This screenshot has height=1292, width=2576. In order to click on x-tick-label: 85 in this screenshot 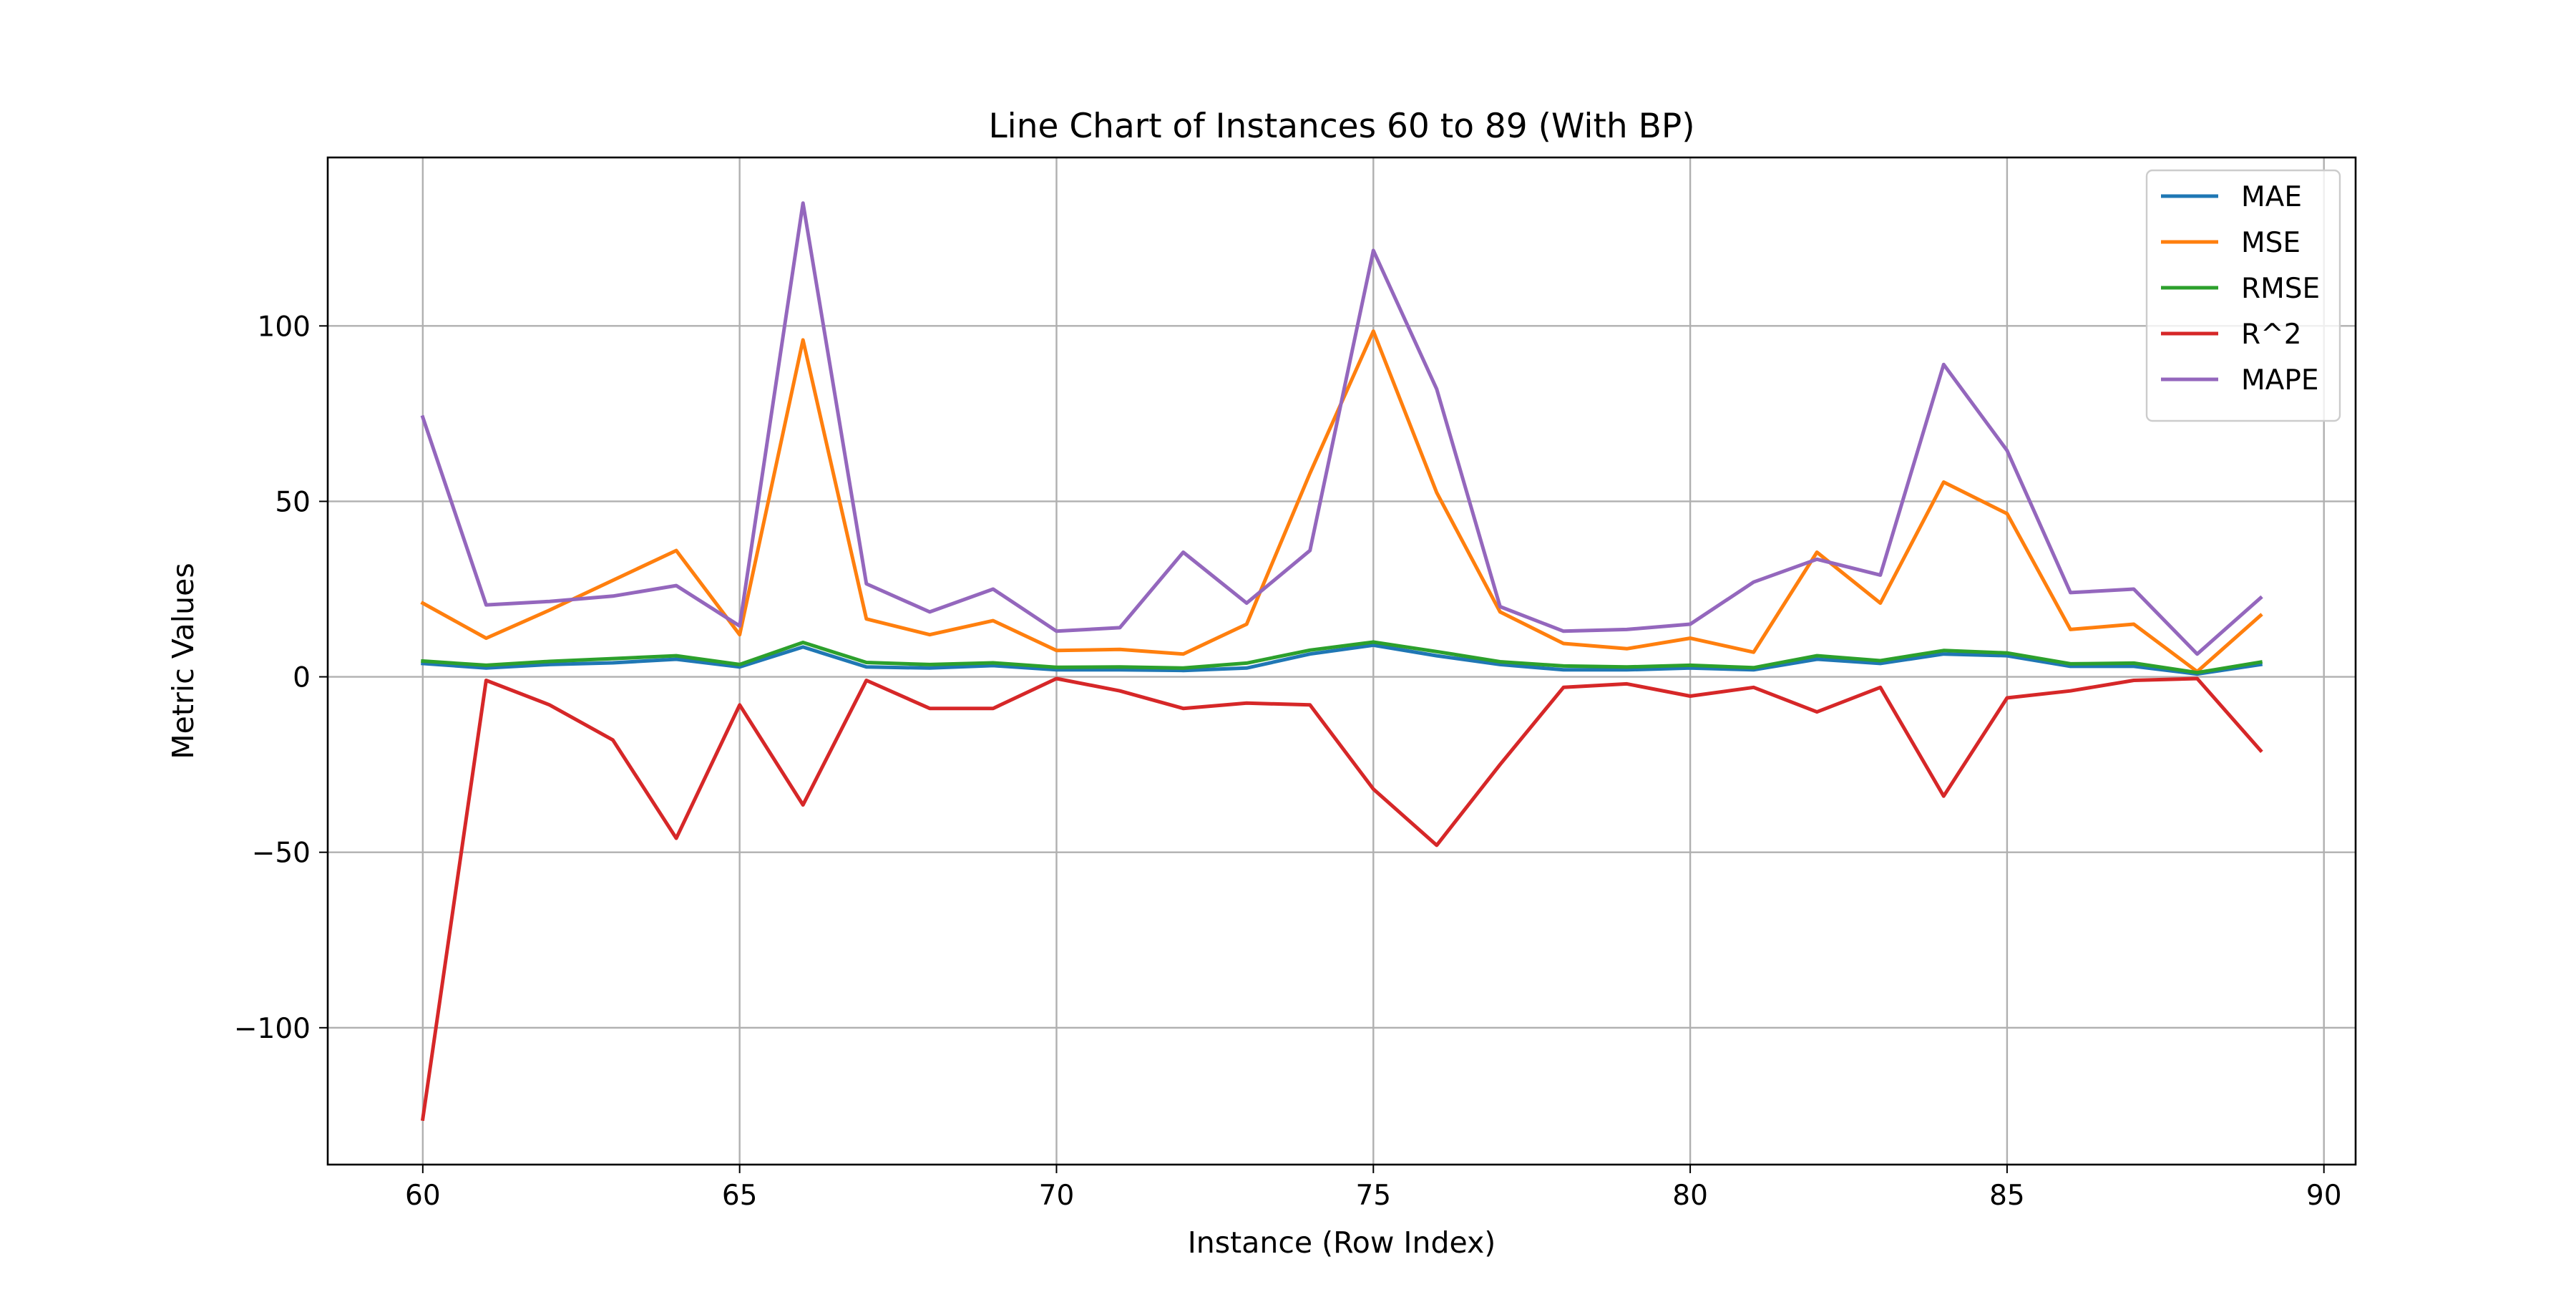, I will do `click(2007, 1196)`.